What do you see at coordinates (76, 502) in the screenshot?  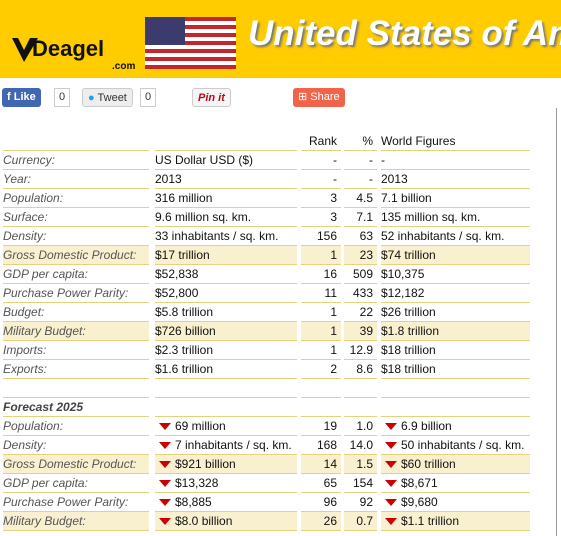 I see `cell-label: Purchase Power Parity:` at bounding box center [76, 502].